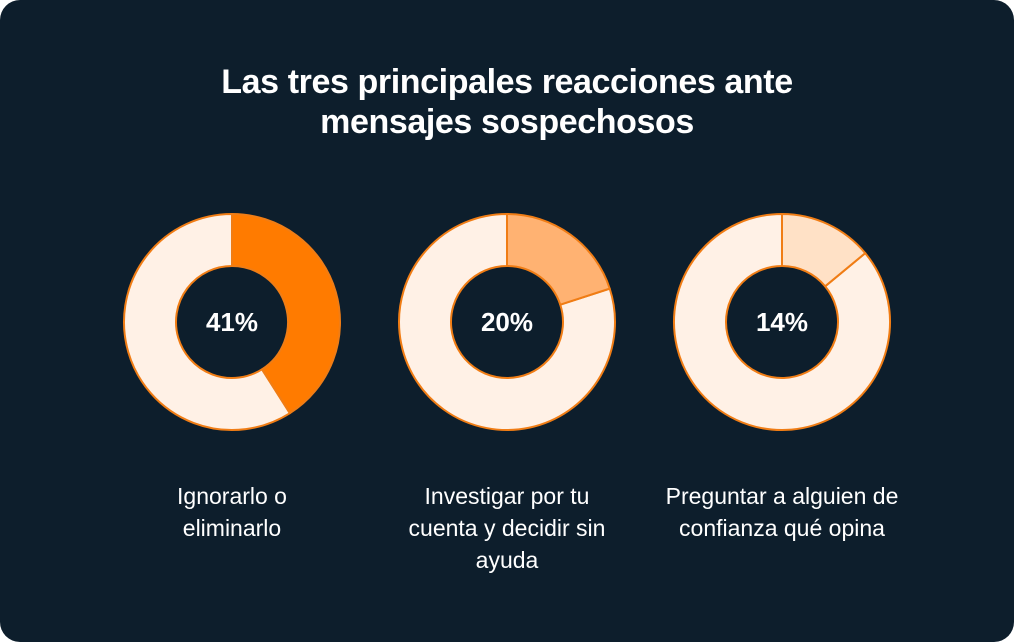 This screenshot has width=1014, height=642. I want to click on donut-center-value: 41%, so click(232, 322).